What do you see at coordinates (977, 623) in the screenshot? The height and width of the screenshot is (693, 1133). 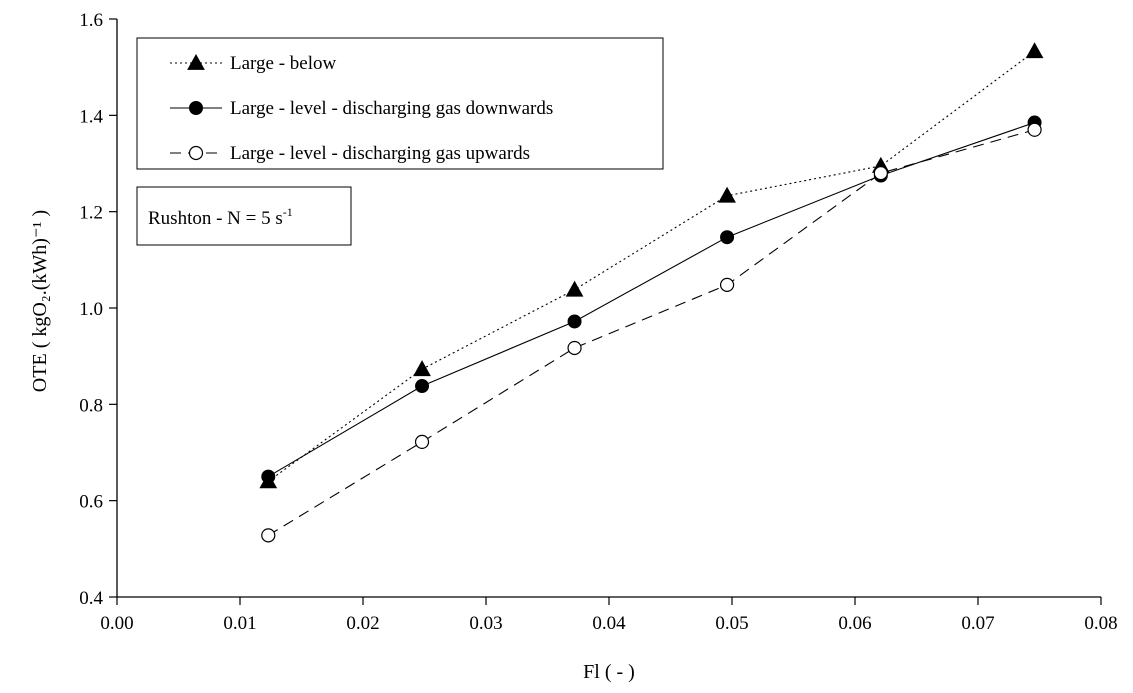 I see `x-tick-label: 0.07` at bounding box center [977, 623].